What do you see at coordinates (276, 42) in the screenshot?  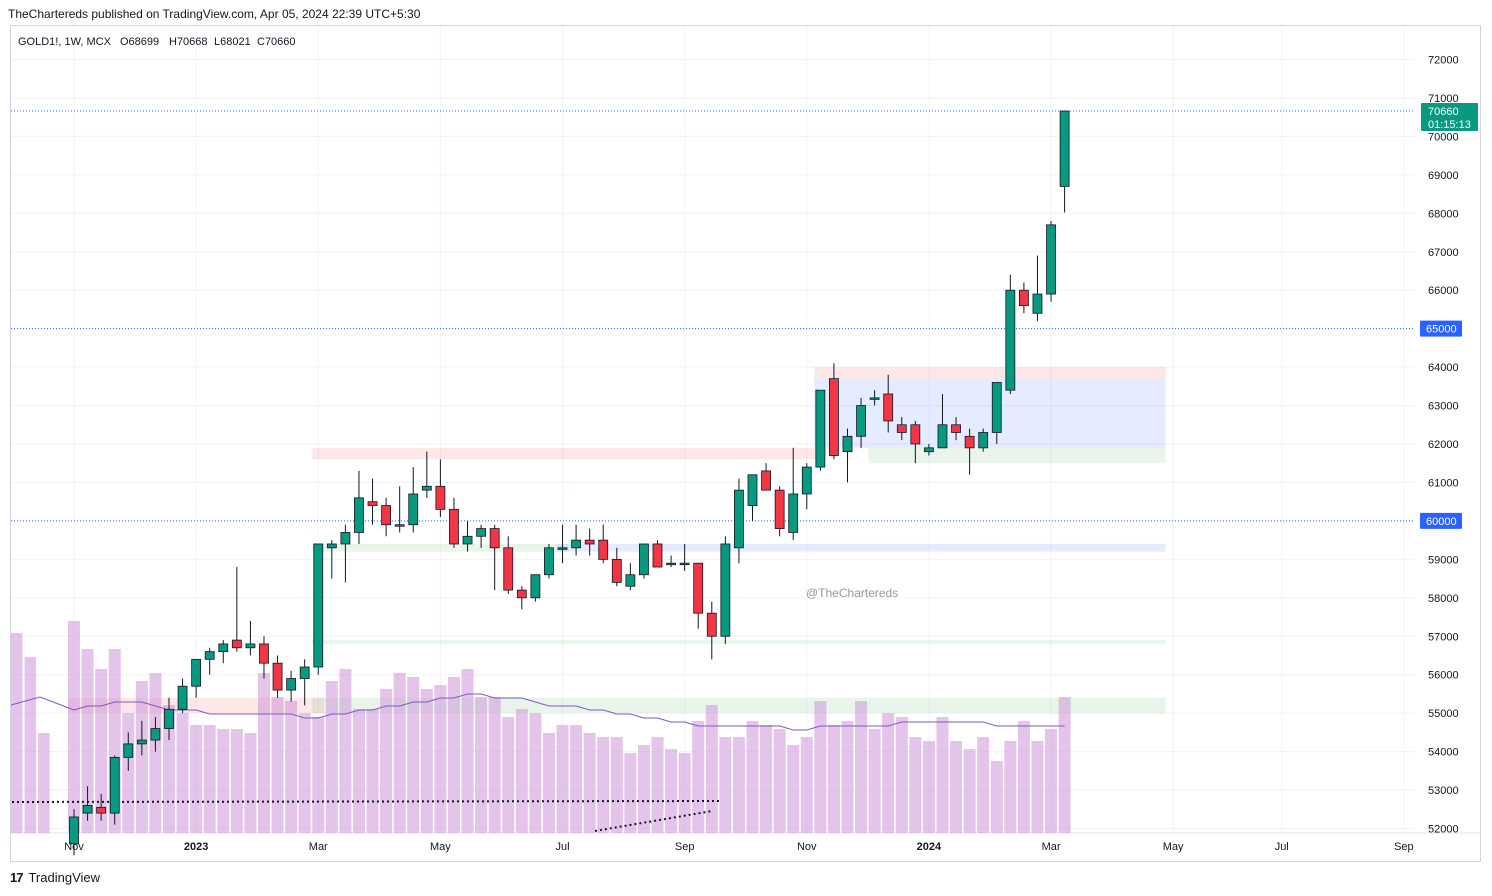 I see `legend-close: C70660` at bounding box center [276, 42].